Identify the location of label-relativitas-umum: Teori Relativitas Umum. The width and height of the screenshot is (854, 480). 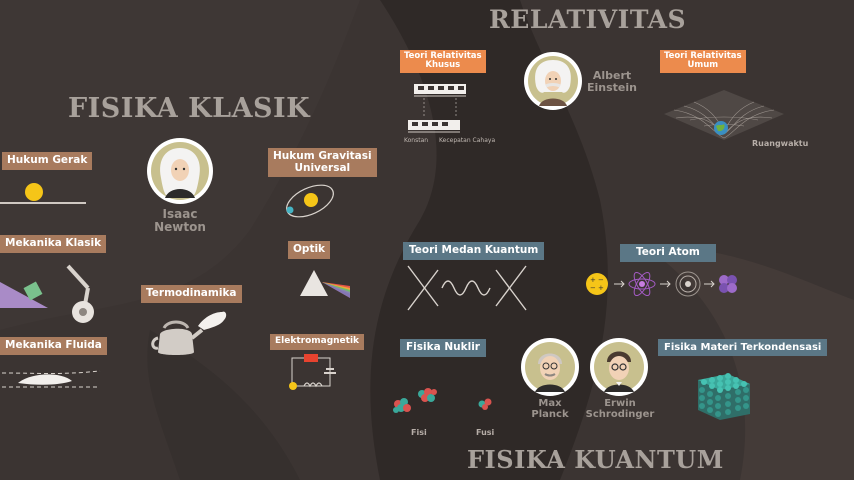
(703, 61).